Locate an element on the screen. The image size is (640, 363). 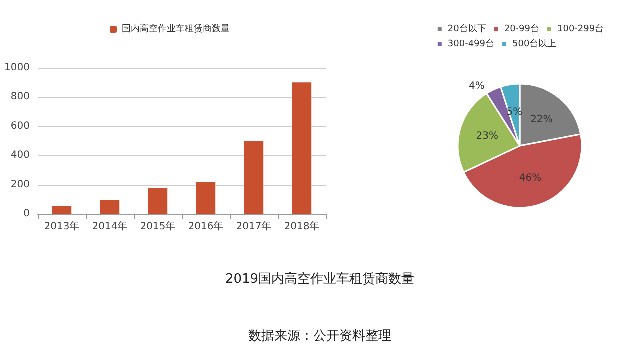
text: 2019国内高空作业车租赁商数量 is located at coordinates (320, 279).